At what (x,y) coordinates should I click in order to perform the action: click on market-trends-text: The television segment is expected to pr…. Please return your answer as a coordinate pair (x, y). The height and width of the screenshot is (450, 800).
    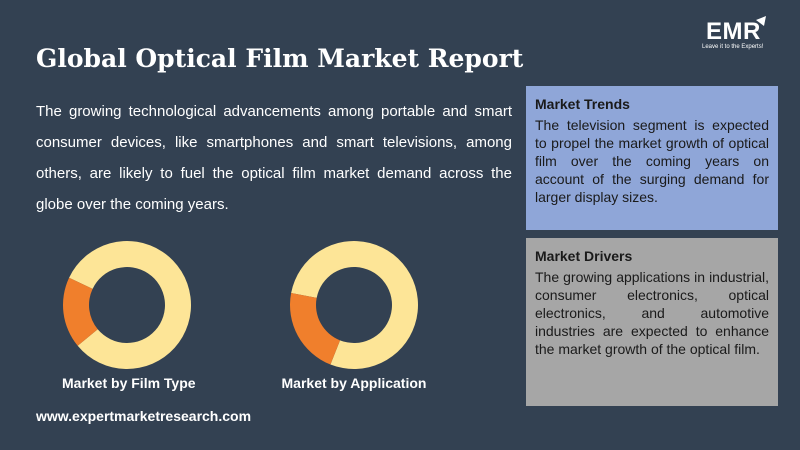
    Looking at the image, I should click on (652, 161).